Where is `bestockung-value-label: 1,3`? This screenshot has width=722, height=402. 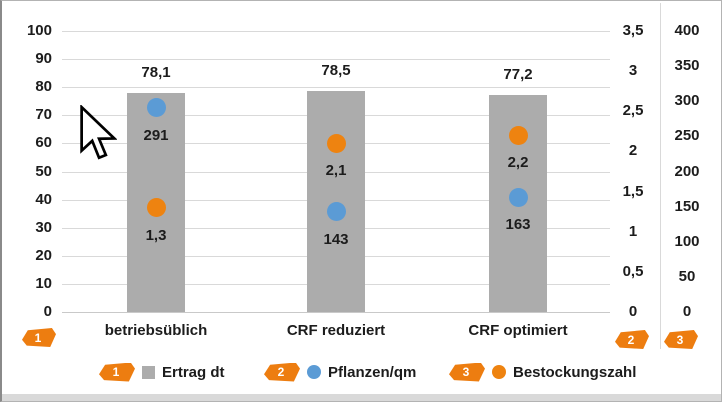 bestockung-value-label: 1,3 is located at coordinates (156, 235).